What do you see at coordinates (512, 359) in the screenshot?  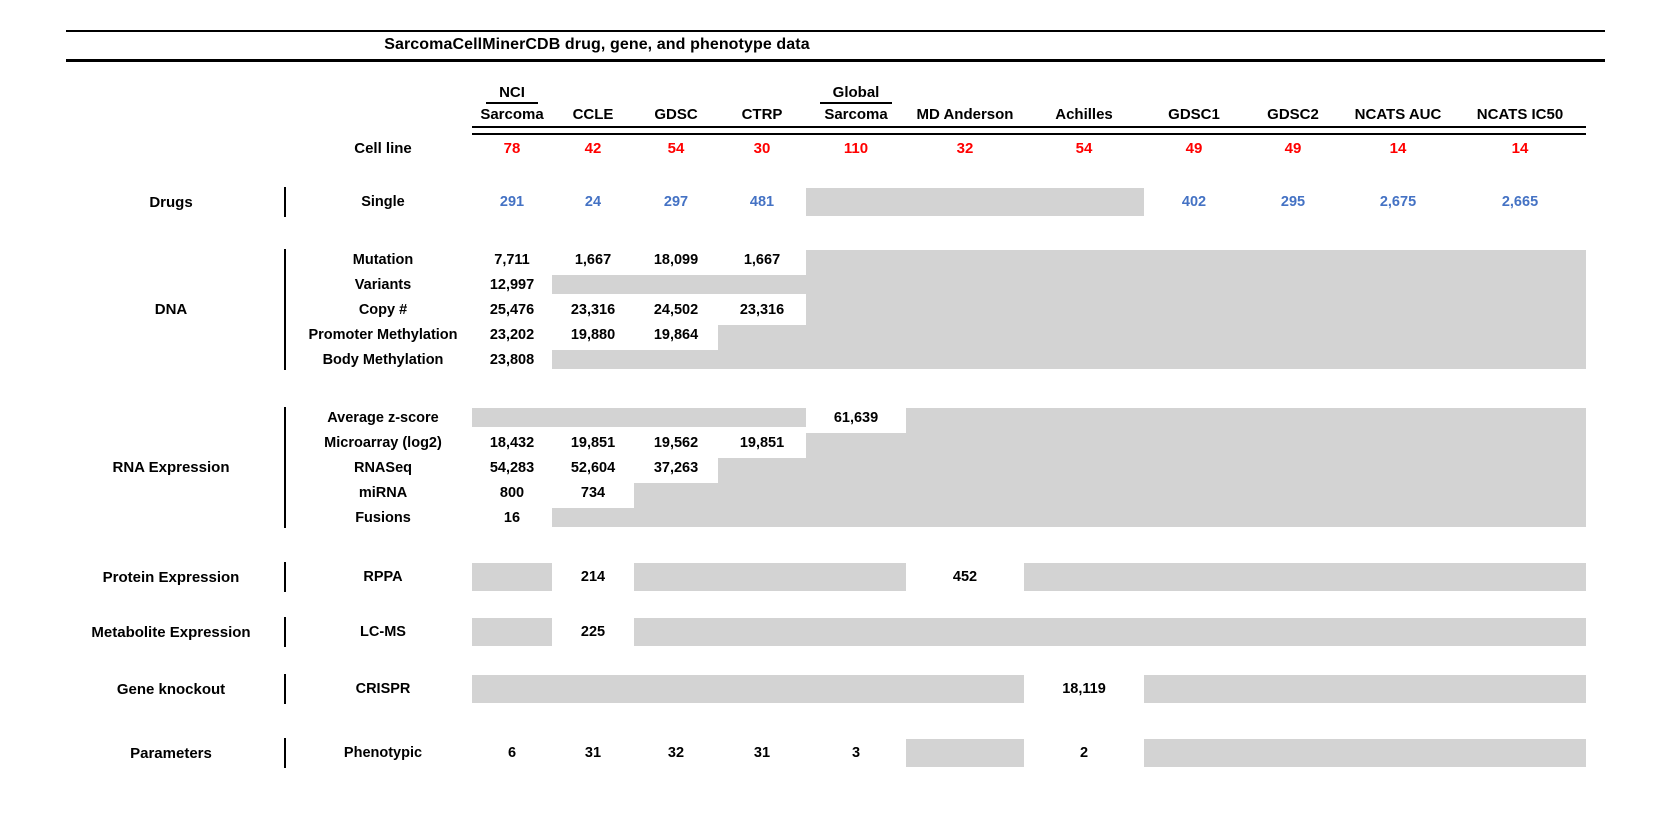 I see `cell-value: 23,808` at bounding box center [512, 359].